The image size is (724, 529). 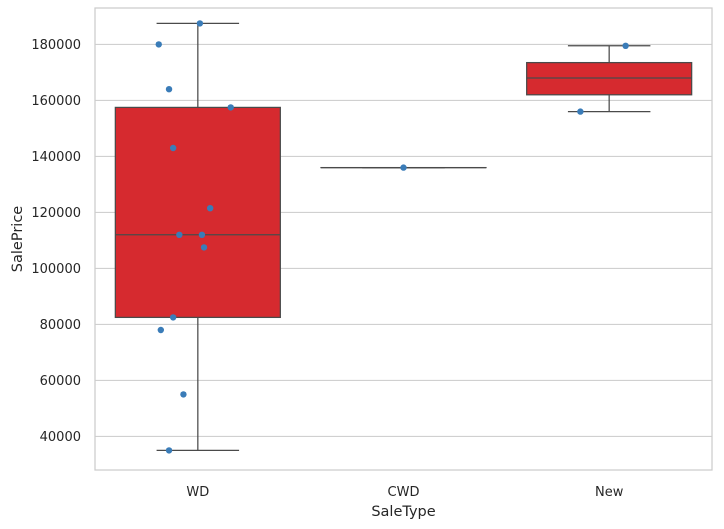 What do you see at coordinates (56, 45) in the screenshot?
I see `y-tick-label: 180000` at bounding box center [56, 45].